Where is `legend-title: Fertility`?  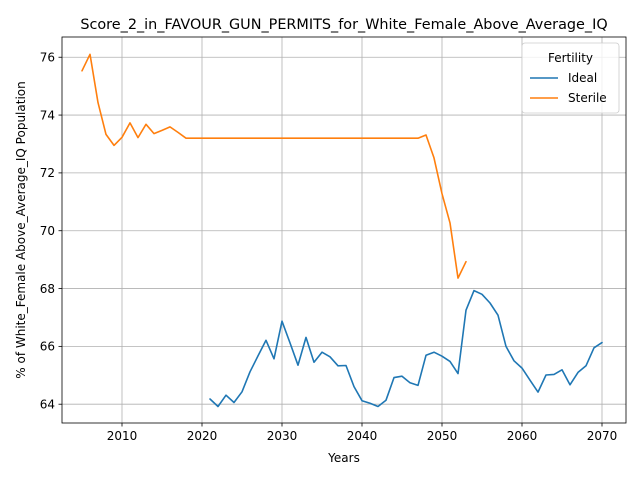 legend-title: Fertility is located at coordinates (570, 58).